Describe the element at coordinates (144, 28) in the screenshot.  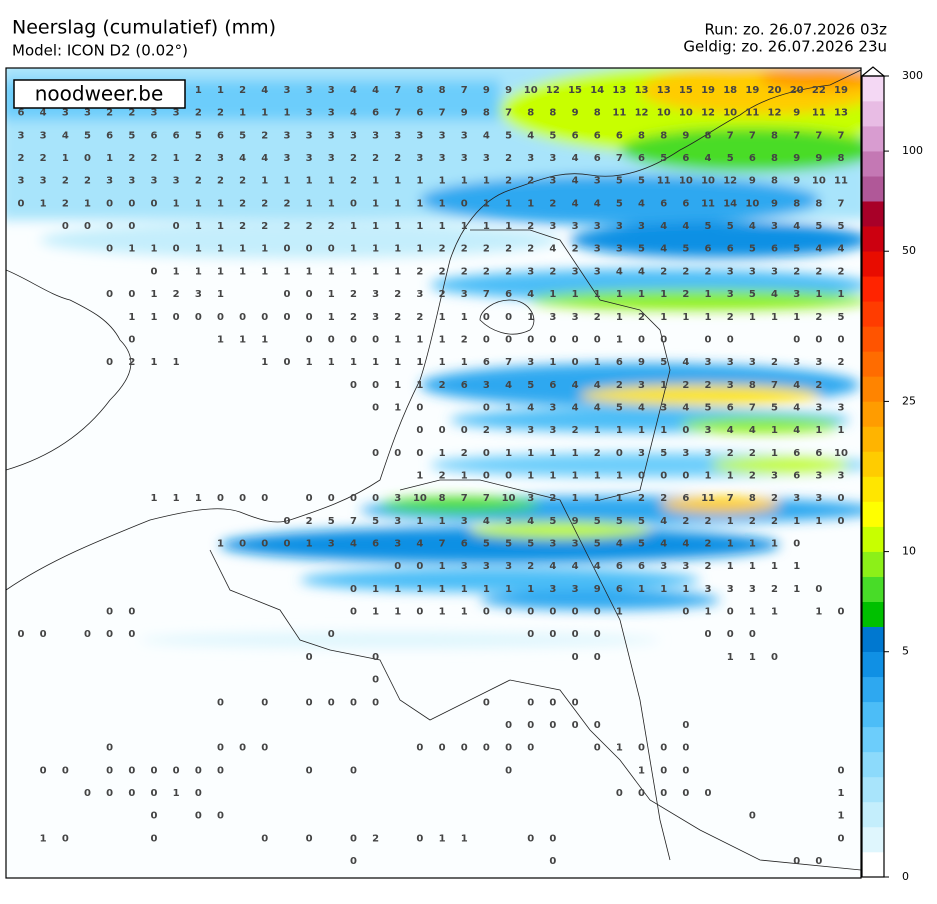
I see `title: Neerslag (cumulatief) (mm)` at that location.